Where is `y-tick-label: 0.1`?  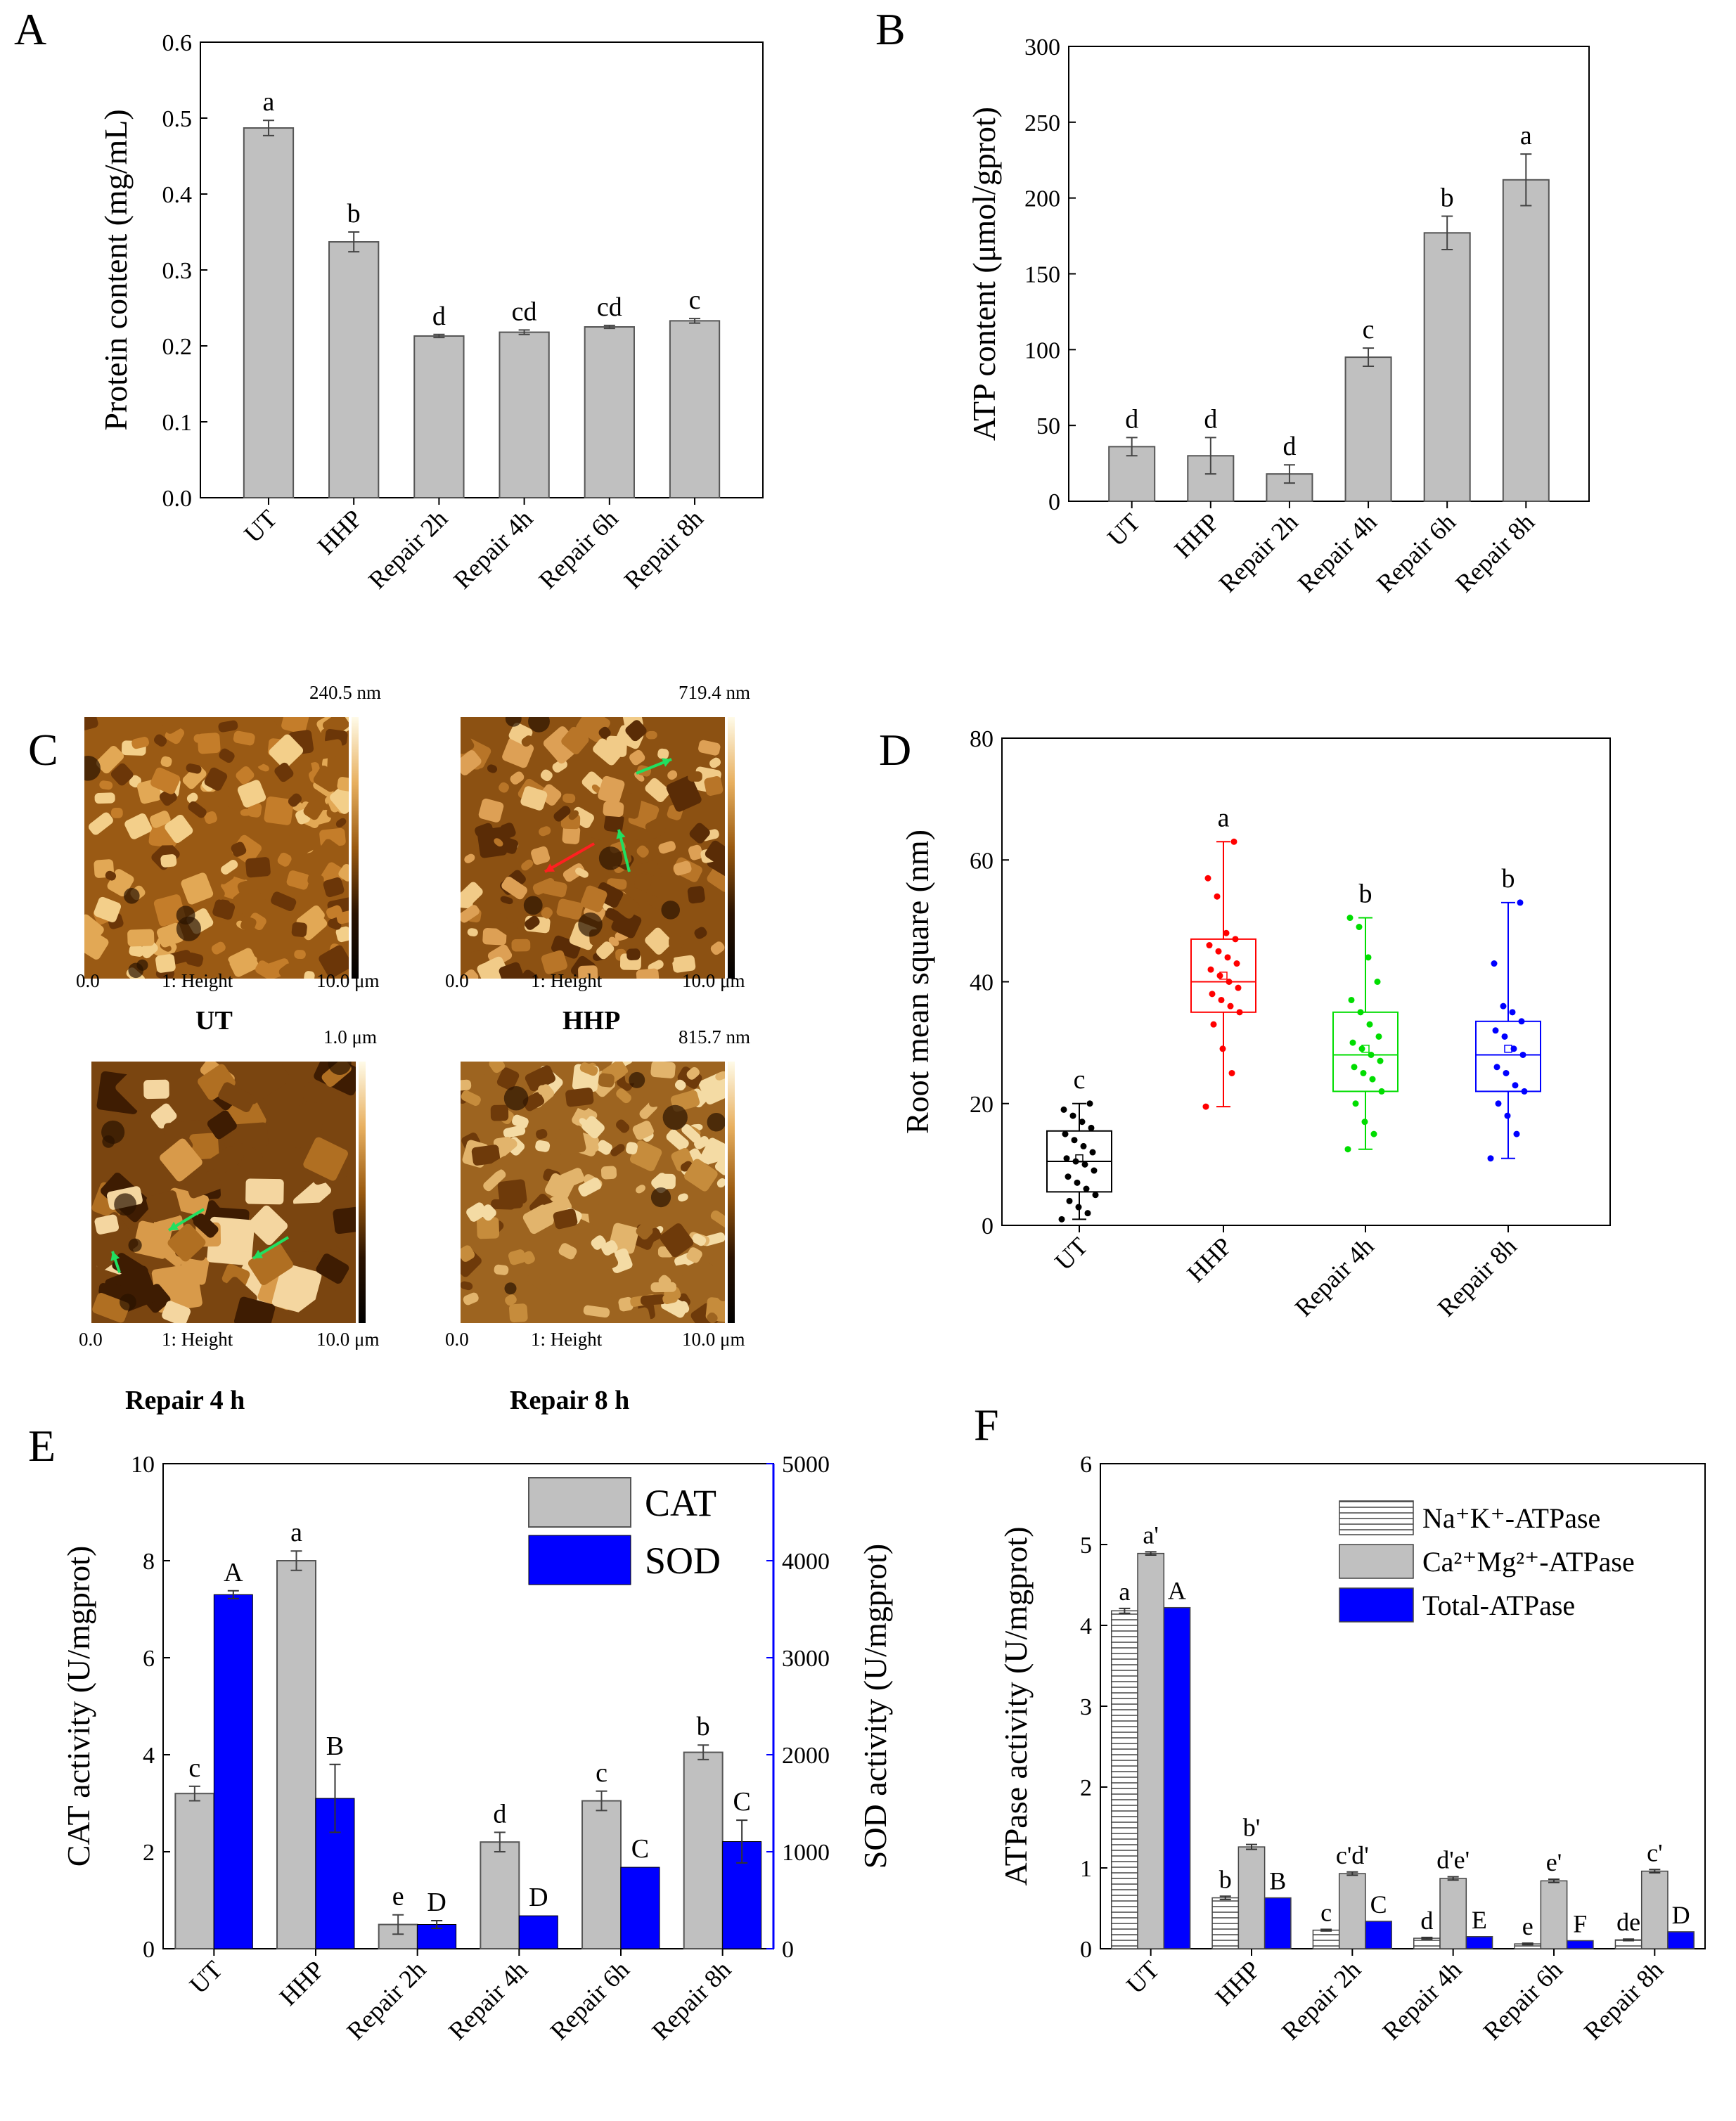 y-tick-label: 0.1 is located at coordinates (177, 423).